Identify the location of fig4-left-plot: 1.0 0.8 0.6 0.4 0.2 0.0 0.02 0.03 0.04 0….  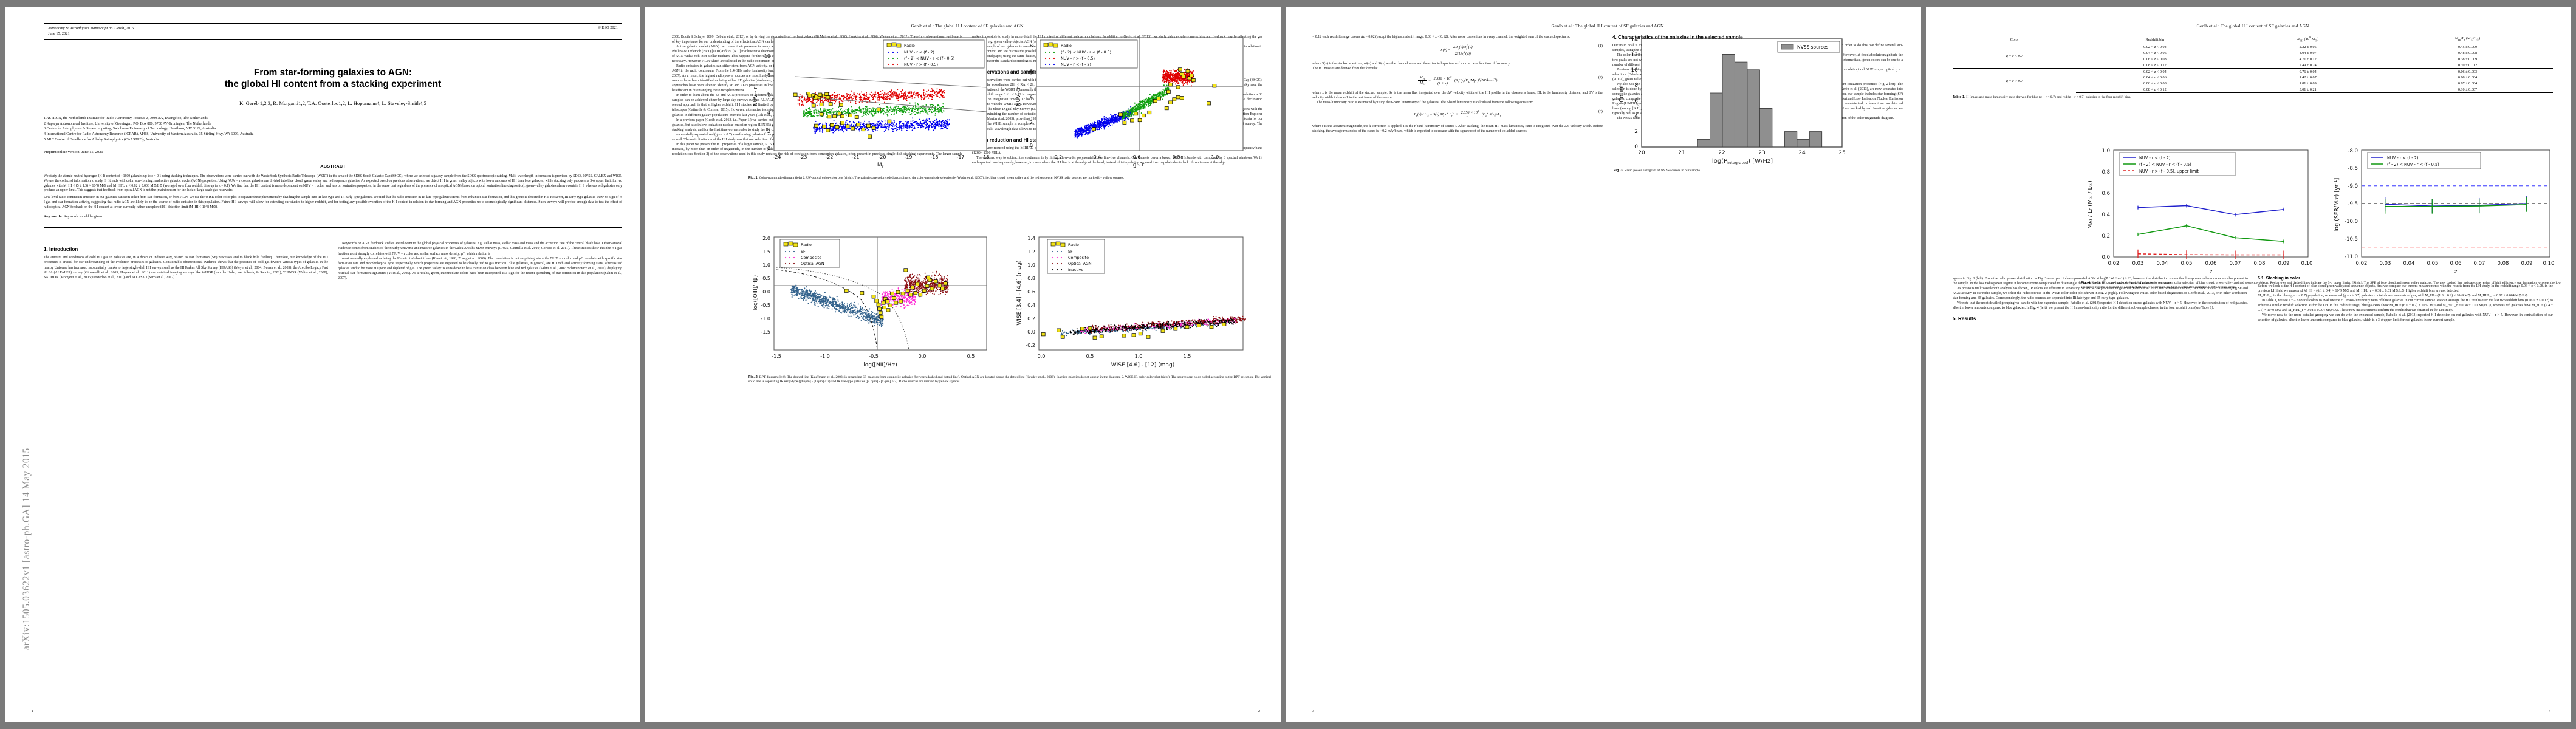
(2199, 212).